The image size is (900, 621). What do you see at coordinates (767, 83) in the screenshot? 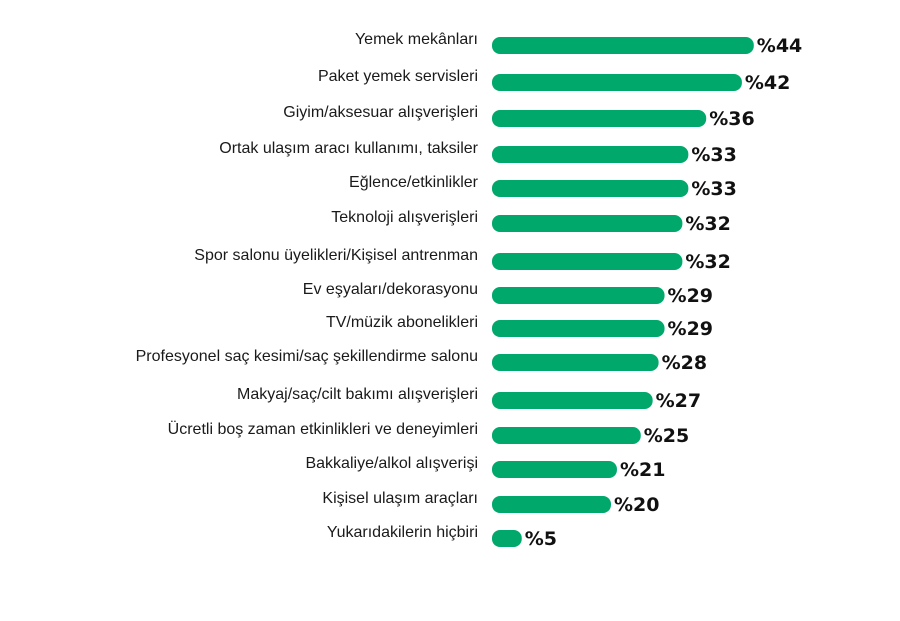
I see `value-label: %42` at bounding box center [767, 83].